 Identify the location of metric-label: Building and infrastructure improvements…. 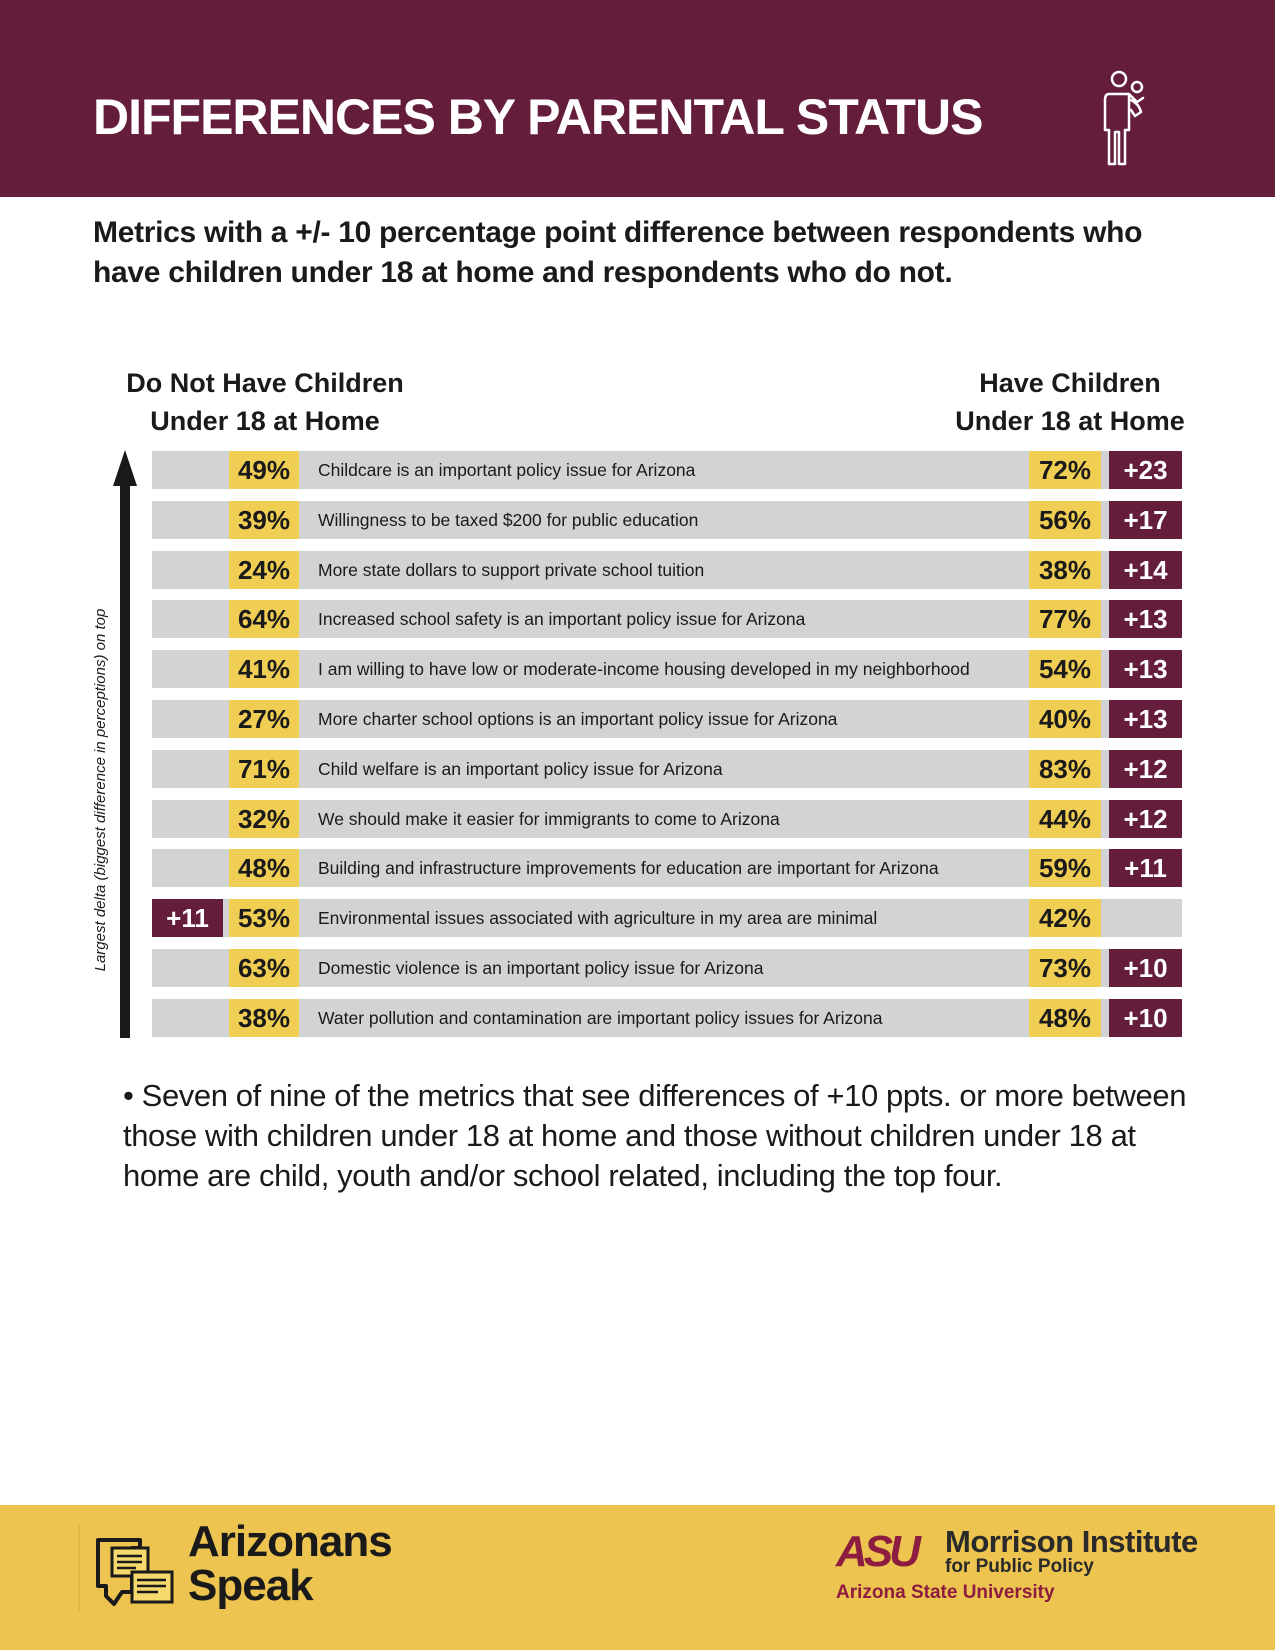
(628, 868).